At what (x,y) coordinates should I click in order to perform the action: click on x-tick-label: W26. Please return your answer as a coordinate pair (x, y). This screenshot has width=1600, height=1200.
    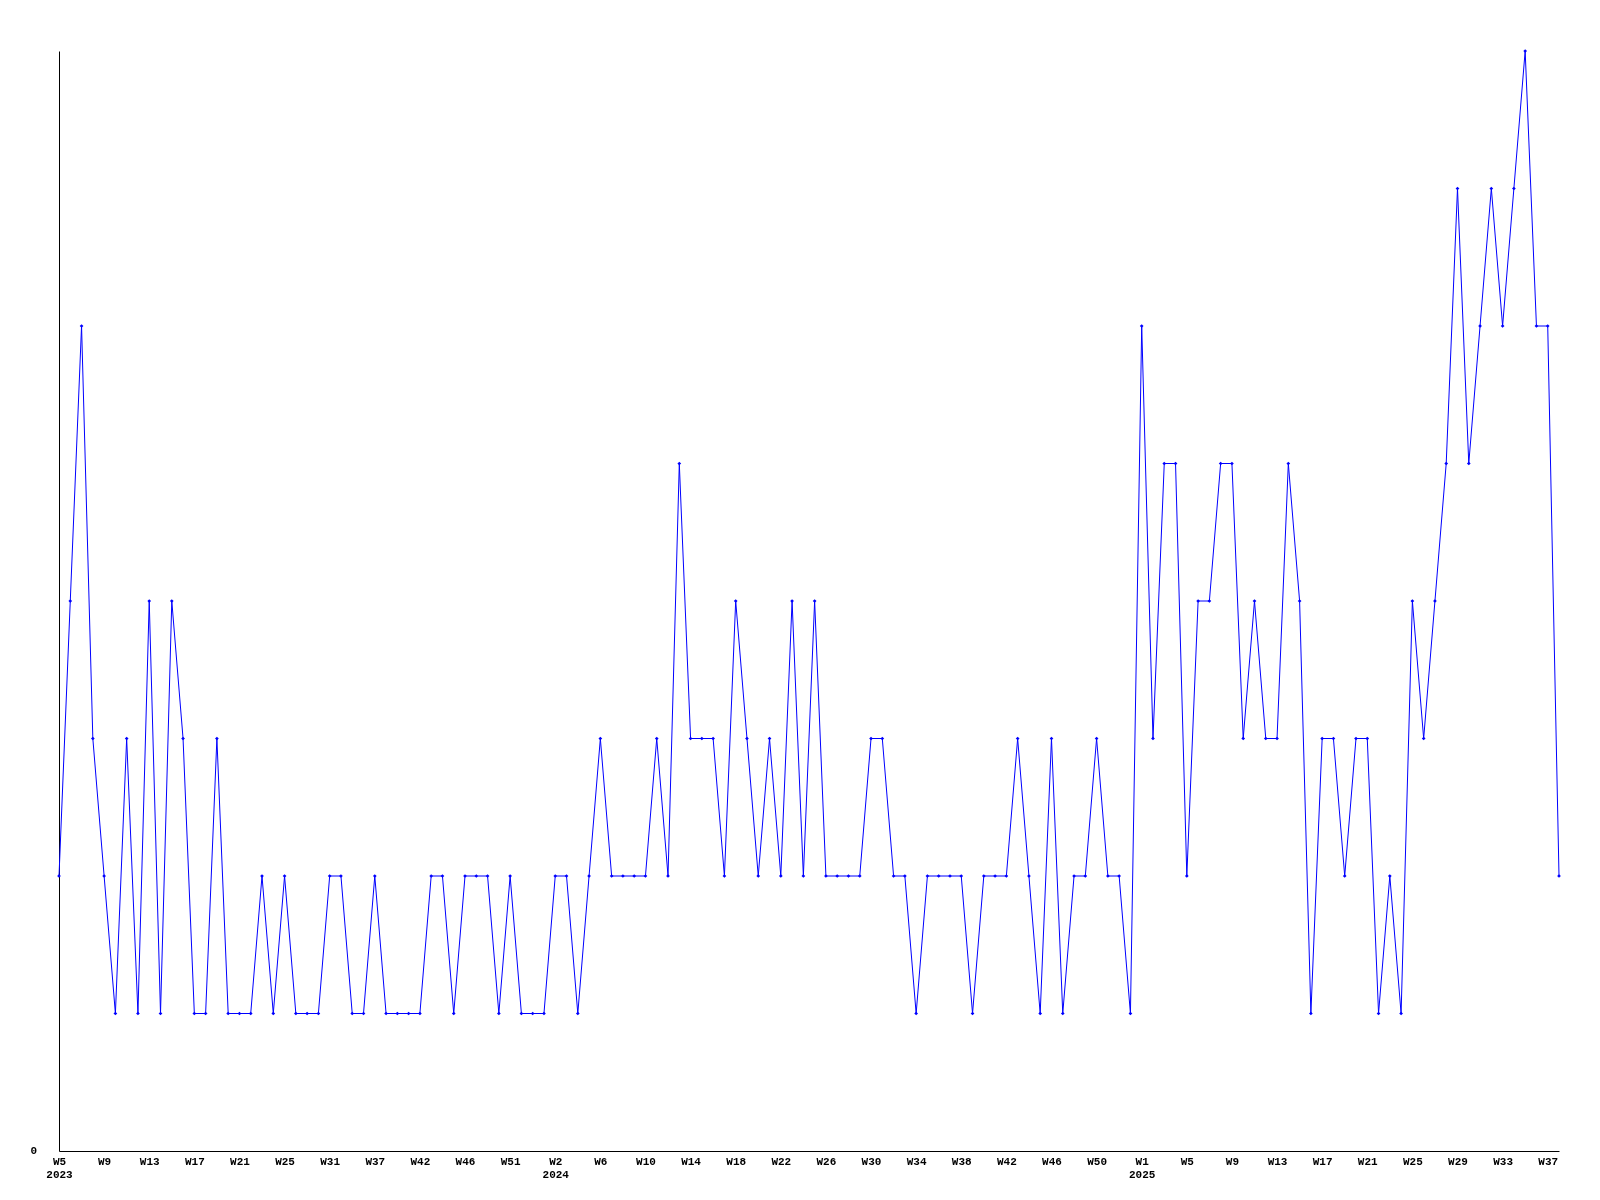
    Looking at the image, I should click on (826, 1161).